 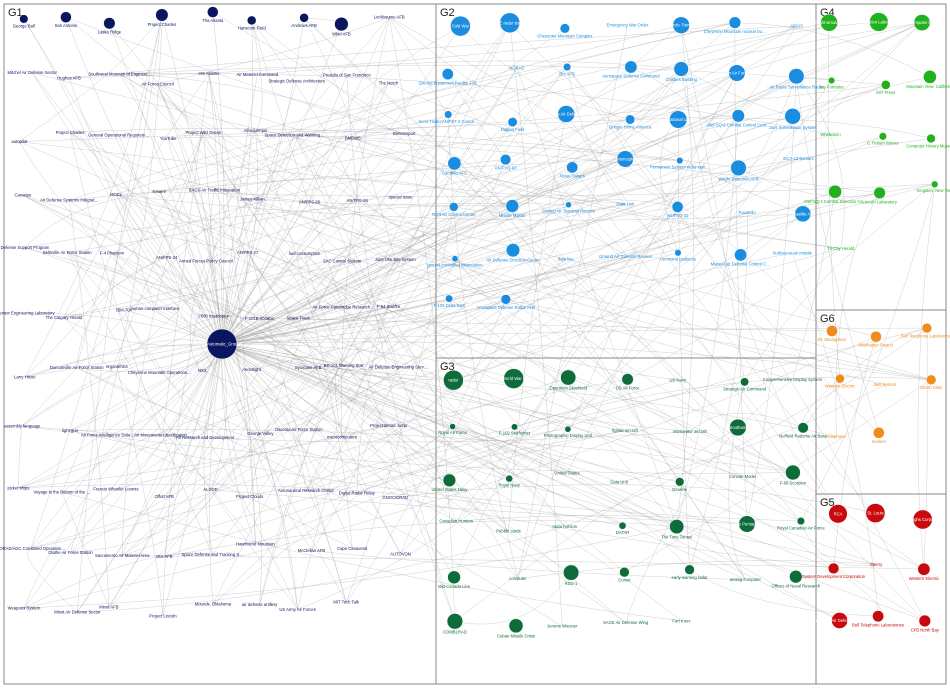 I want to click on graph-node: Cuban Missile Crisis, so click(x=516, y=628).